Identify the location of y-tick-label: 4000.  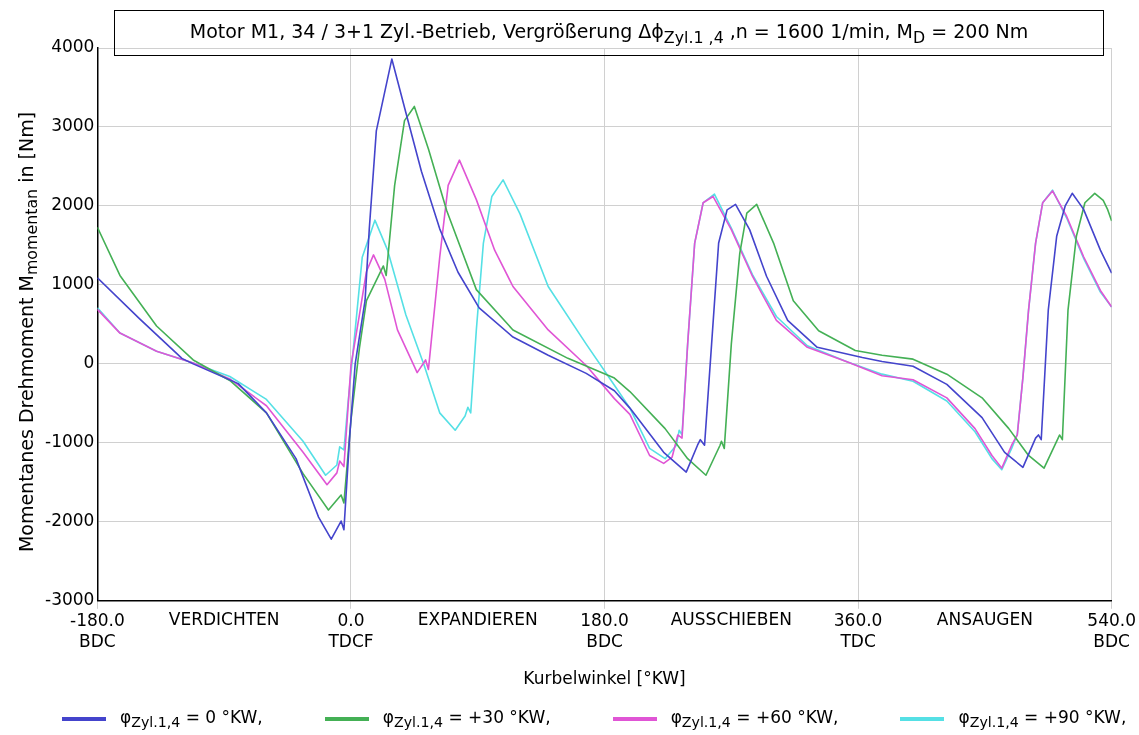
(73, 46).